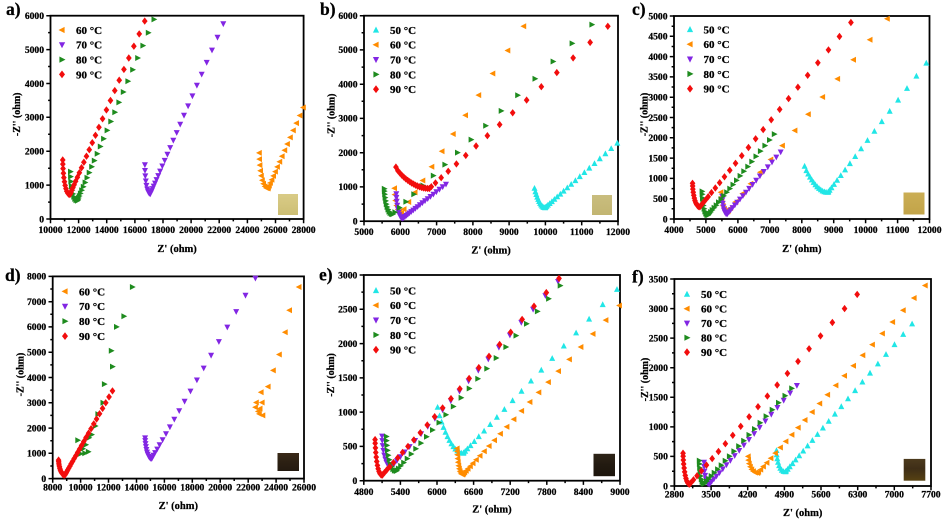 Image resolution: width=945 pixels, height=528 pixels. Describe the element at coordinates (833, 230) in the screenshot. I see `svg-text: 9000` at that location.